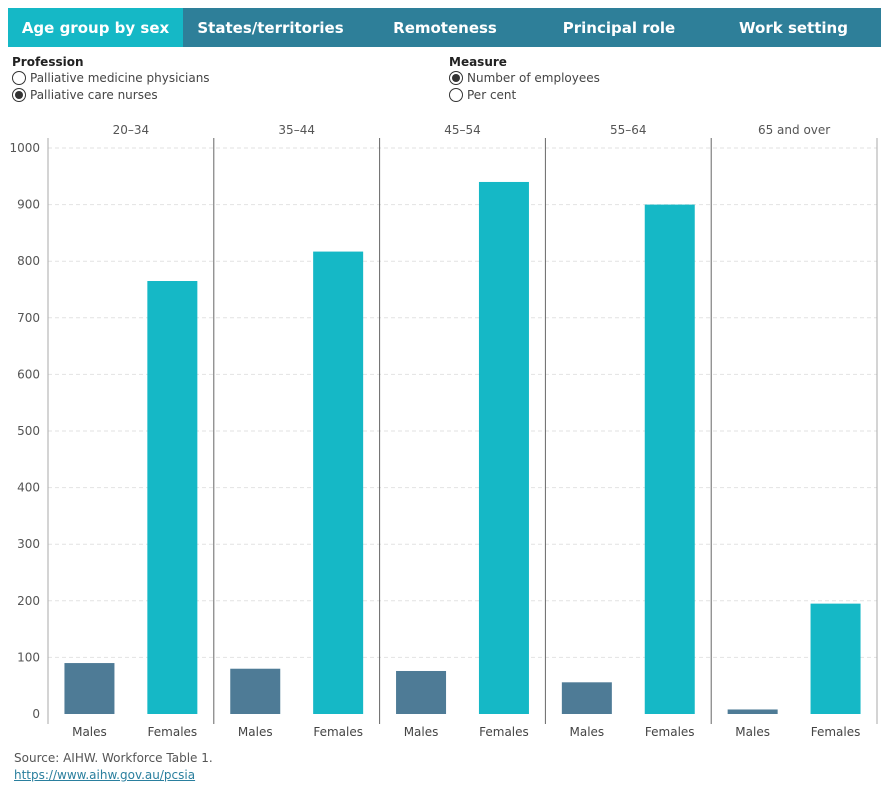 Image resolution: width=890 pixels, height=800 pixels. What do you see at coordinates (462, 130) in the screenshot?
I see `panel-header: 45–54` at bounding box center [462, 130].